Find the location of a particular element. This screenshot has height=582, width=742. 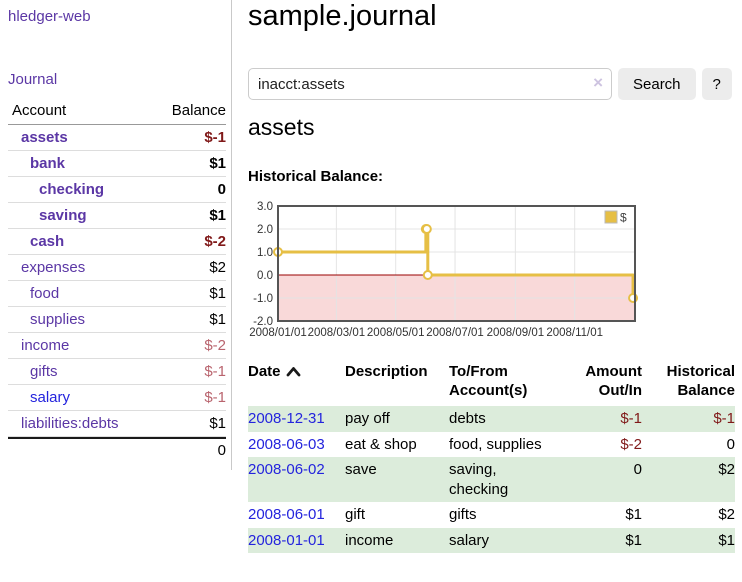

sidebar-account-row: bank $1 is located at coordinates (117, 164).